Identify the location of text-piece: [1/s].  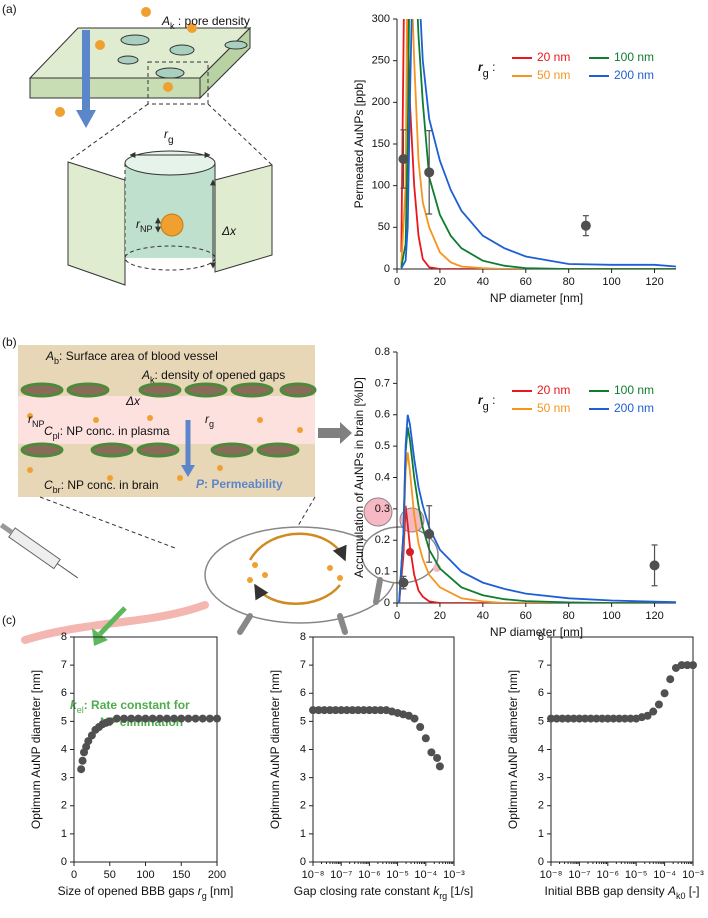
(460, 891).